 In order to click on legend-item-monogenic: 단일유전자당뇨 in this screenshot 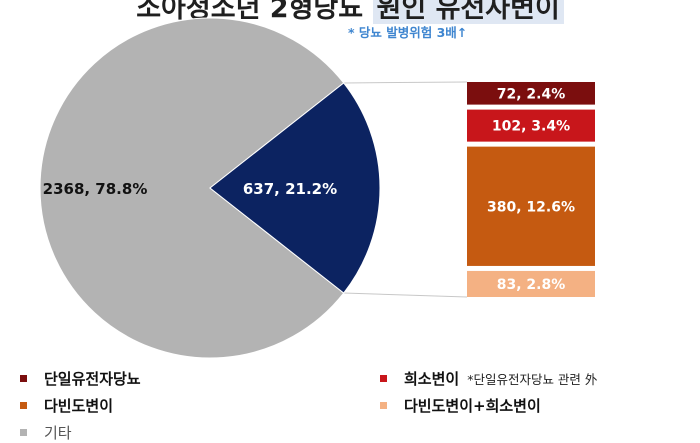, I will do `click(80, 378)`.